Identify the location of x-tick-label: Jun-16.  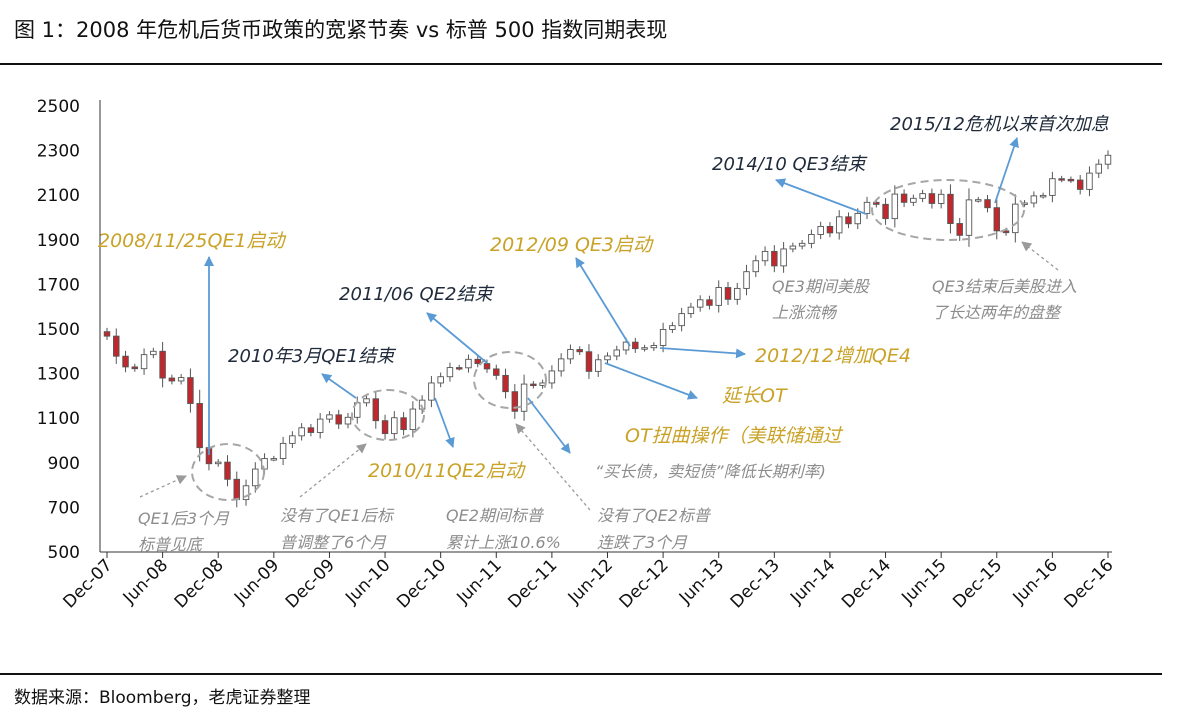
(1035, 581).